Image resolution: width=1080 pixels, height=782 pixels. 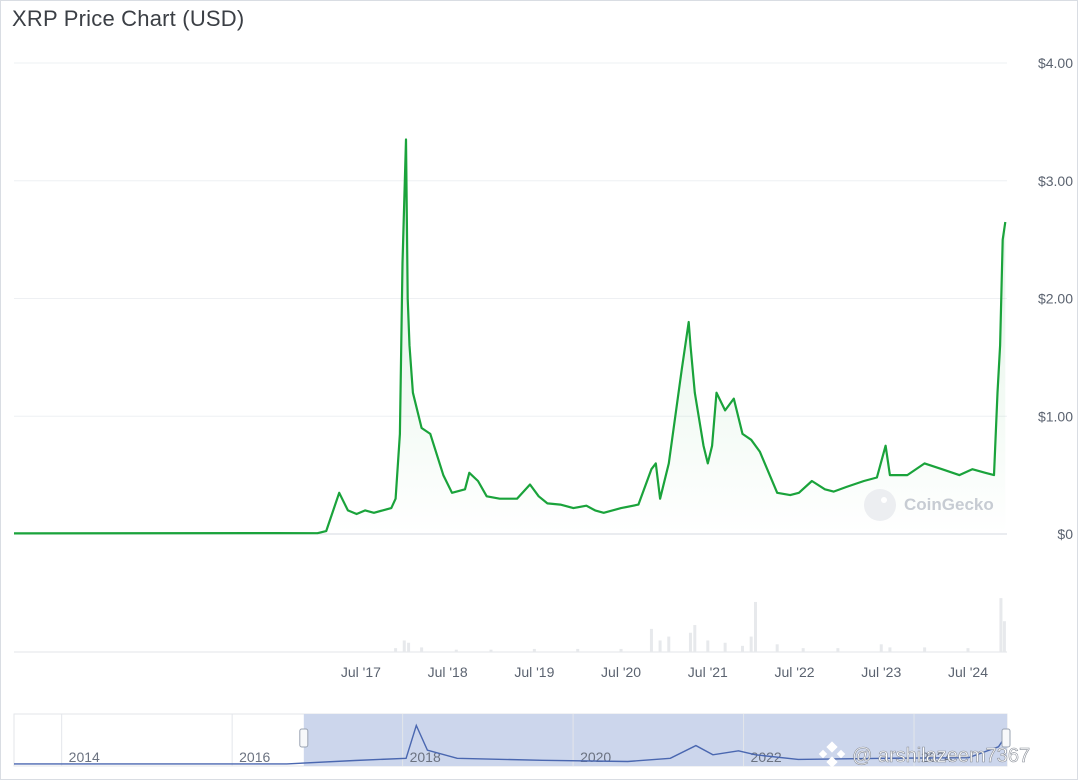 I want to click on coingecko-label: CoinGecko, so click(x=949, y=504).